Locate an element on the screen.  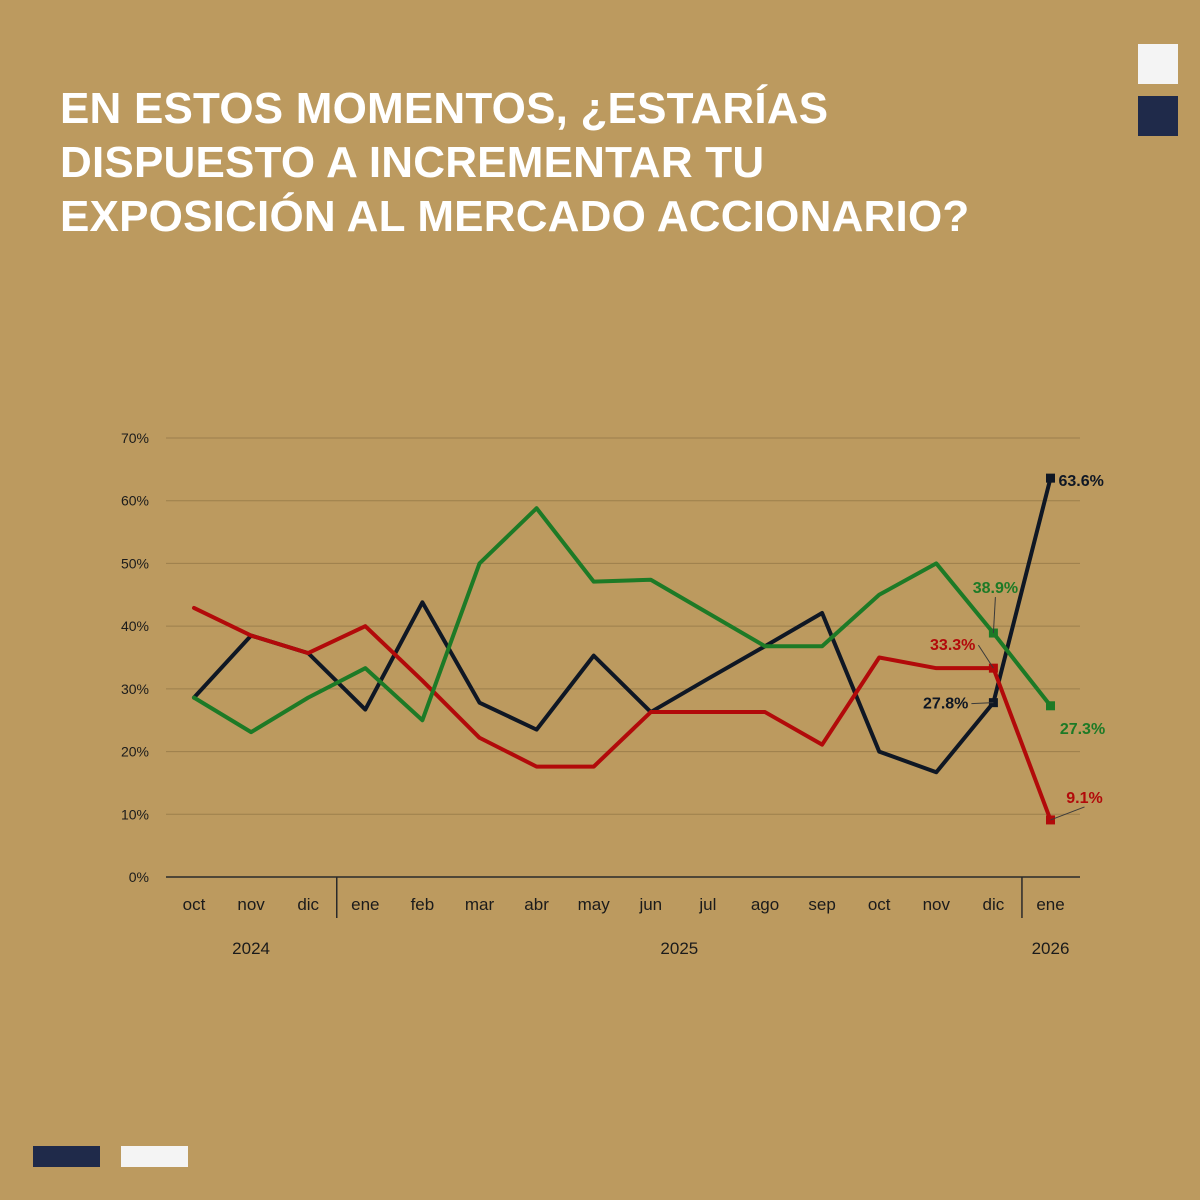
x-tick-label: jul is located at coordinates (707, 904).